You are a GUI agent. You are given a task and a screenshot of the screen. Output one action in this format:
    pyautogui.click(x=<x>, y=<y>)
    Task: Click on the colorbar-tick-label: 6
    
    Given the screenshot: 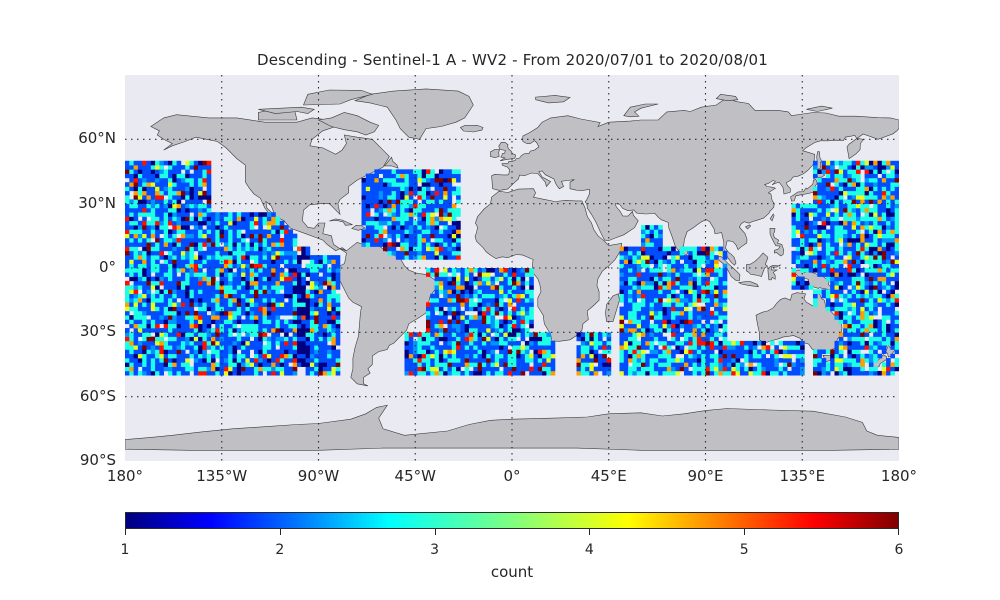 What is the action you would take?
    pyautogui.click(x=899, y=550)
    